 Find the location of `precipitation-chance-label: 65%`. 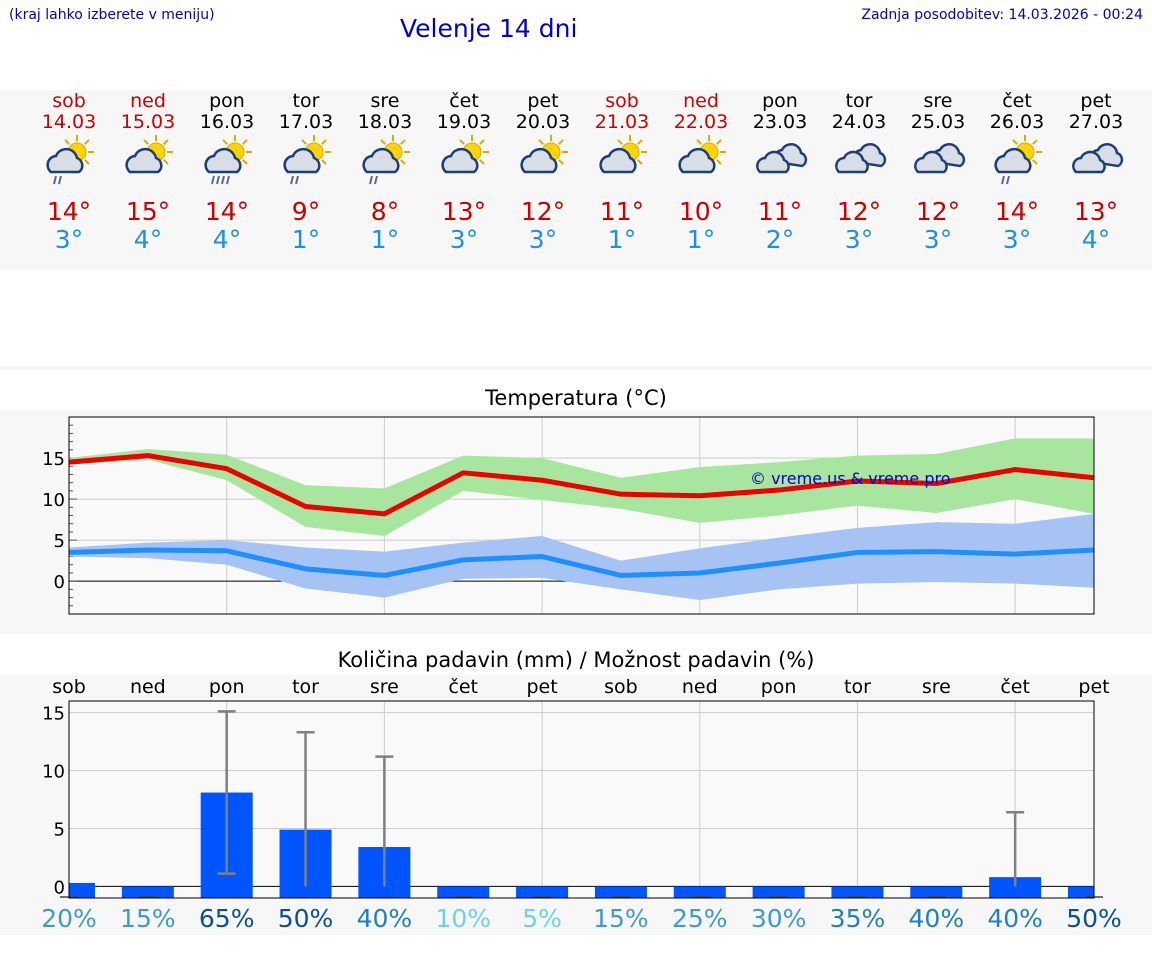

precipitation-chance-label: 65% is located at coordinates (227, 918).